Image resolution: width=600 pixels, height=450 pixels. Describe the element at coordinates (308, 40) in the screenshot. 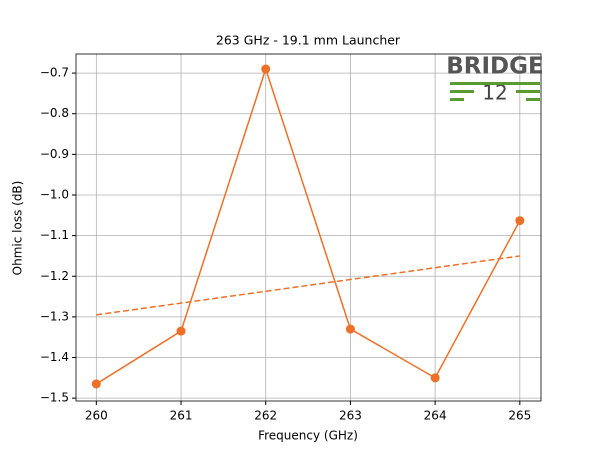

I see `chart-title: 263 GHz - 19.1 mm Launcher` at that location.